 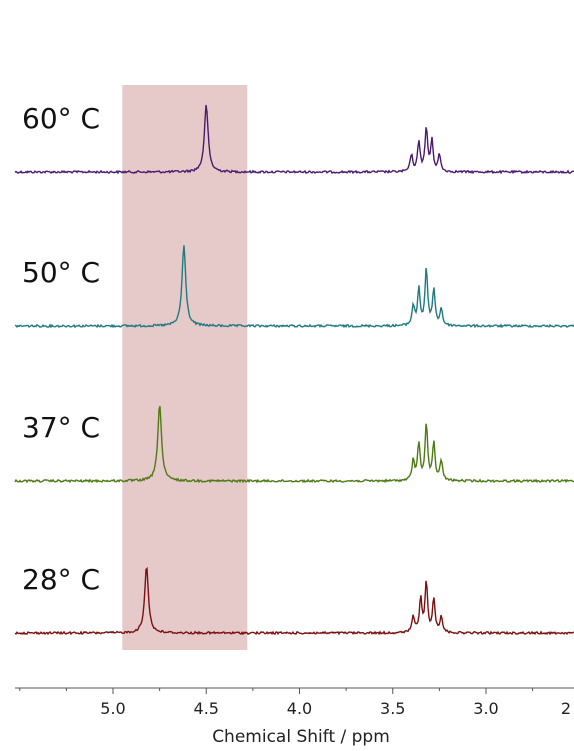 What do you see at coordinates (299, 708) in the screenshot?
I see `x-tick-label: 4.0` at bounding box center [299, 708].